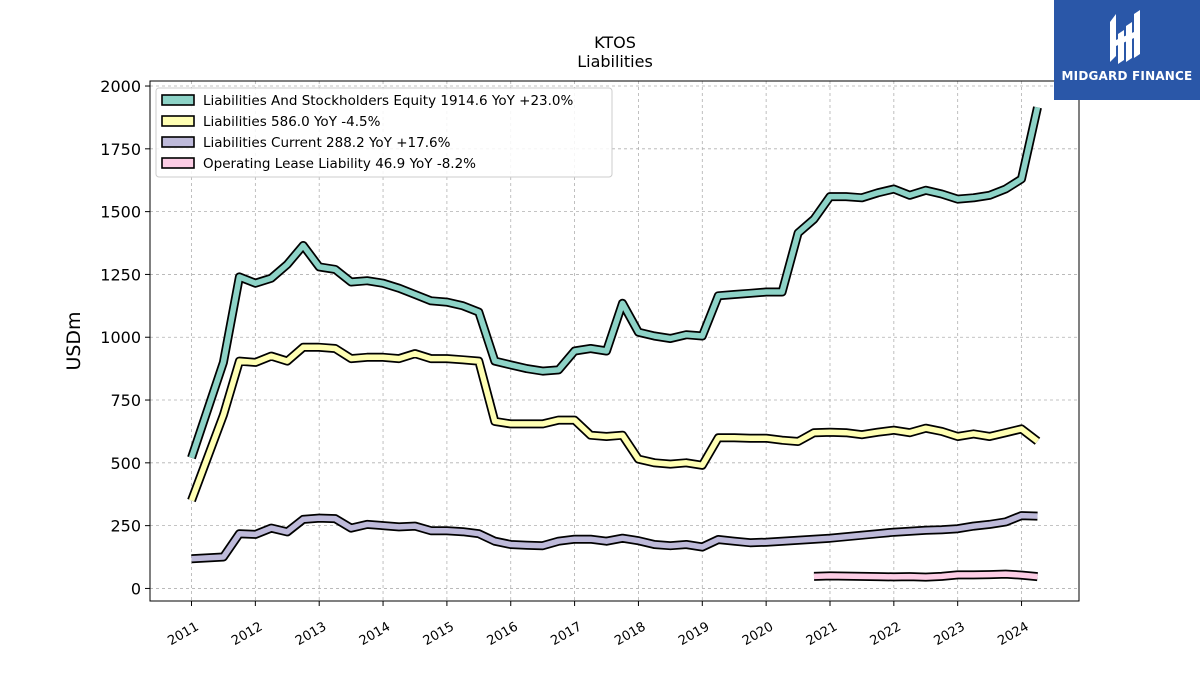 Image resolution: width=1200 pixels, height=675 pixels. I want to click on y-tick-label: 1500, so click(120, 212).